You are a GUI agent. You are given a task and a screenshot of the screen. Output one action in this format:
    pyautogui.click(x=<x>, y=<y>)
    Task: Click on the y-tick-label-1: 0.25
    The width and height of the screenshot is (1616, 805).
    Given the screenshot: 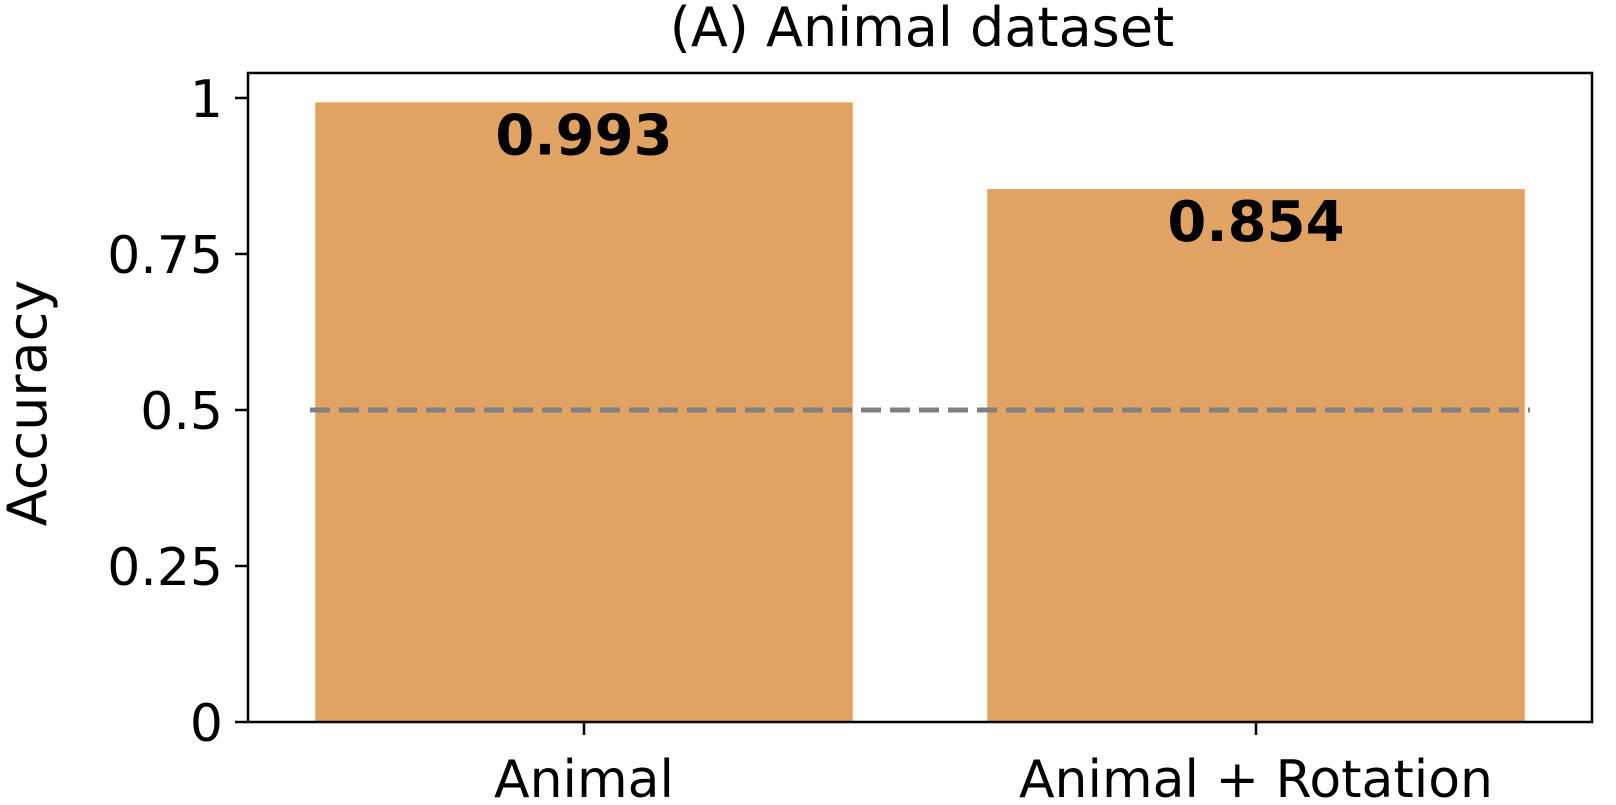 What is the action you would take?
    pyautogui.click(x=165, y=568)
    